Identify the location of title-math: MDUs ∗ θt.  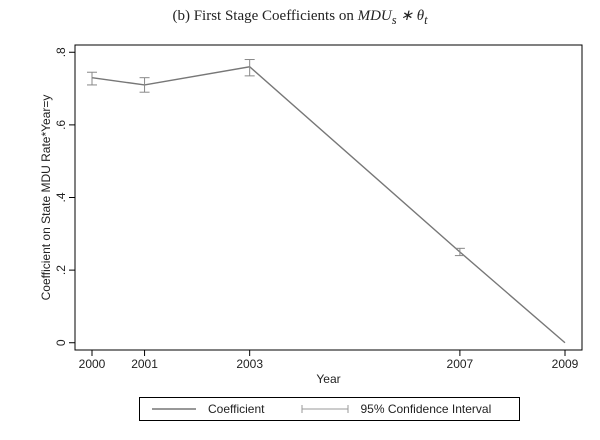
(392, 17).